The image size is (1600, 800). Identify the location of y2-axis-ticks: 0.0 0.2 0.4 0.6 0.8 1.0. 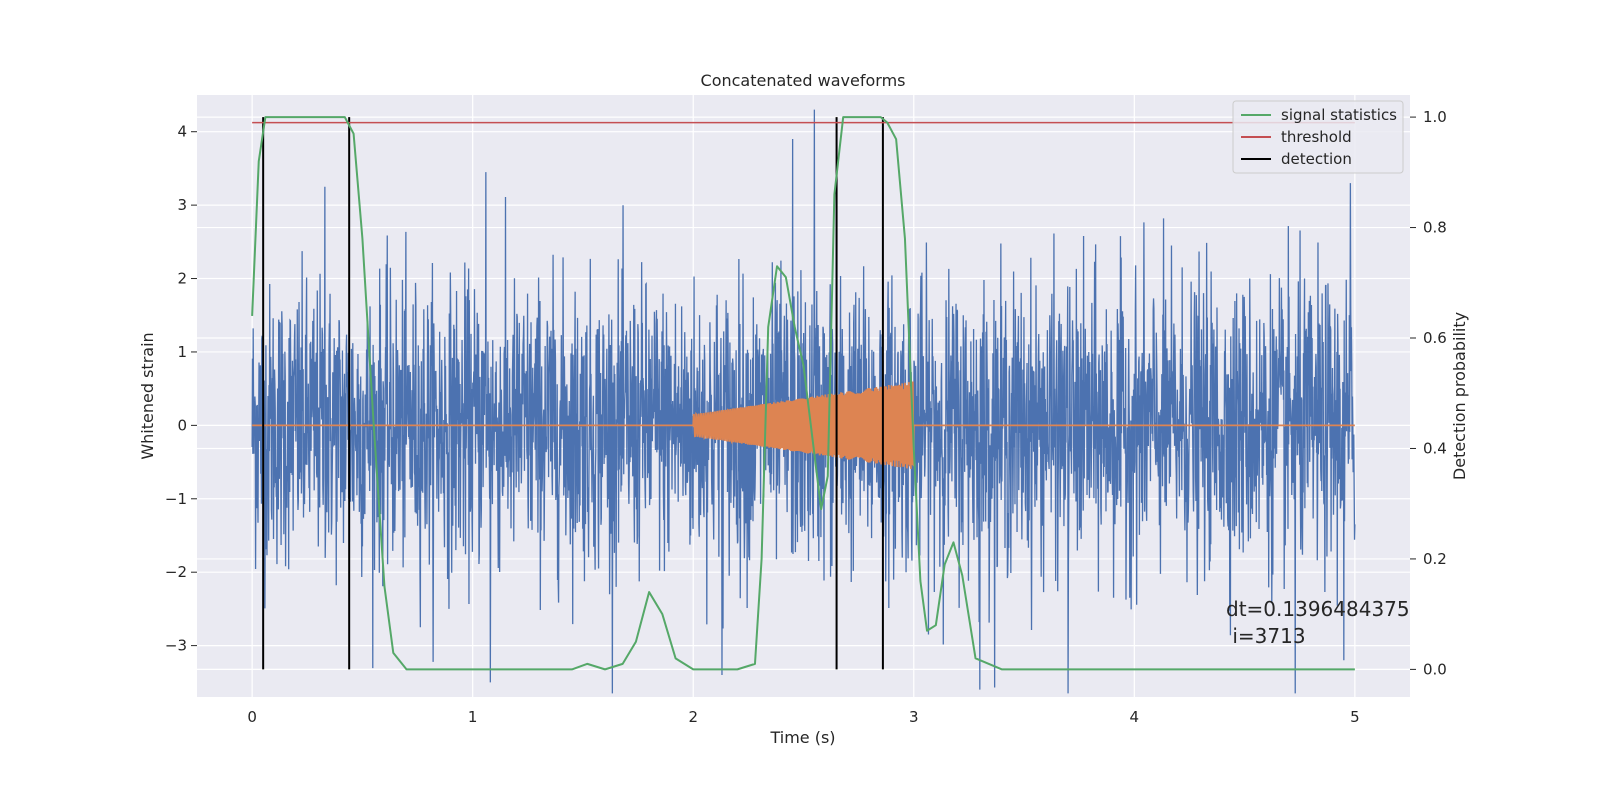
(1428, 393).